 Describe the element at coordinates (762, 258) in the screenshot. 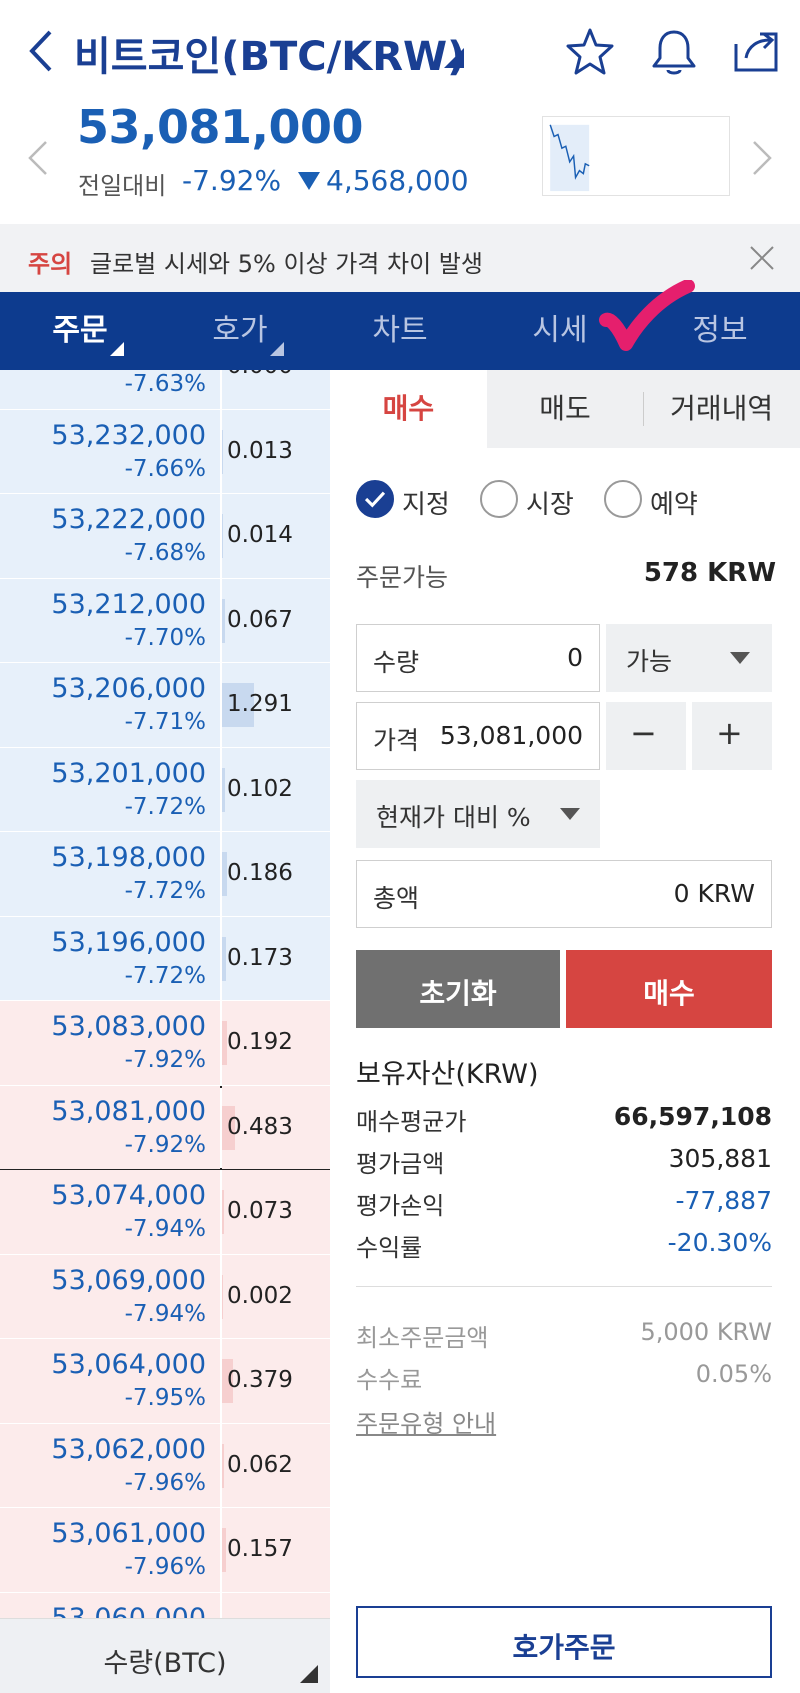

I see `close-icon` at that location.